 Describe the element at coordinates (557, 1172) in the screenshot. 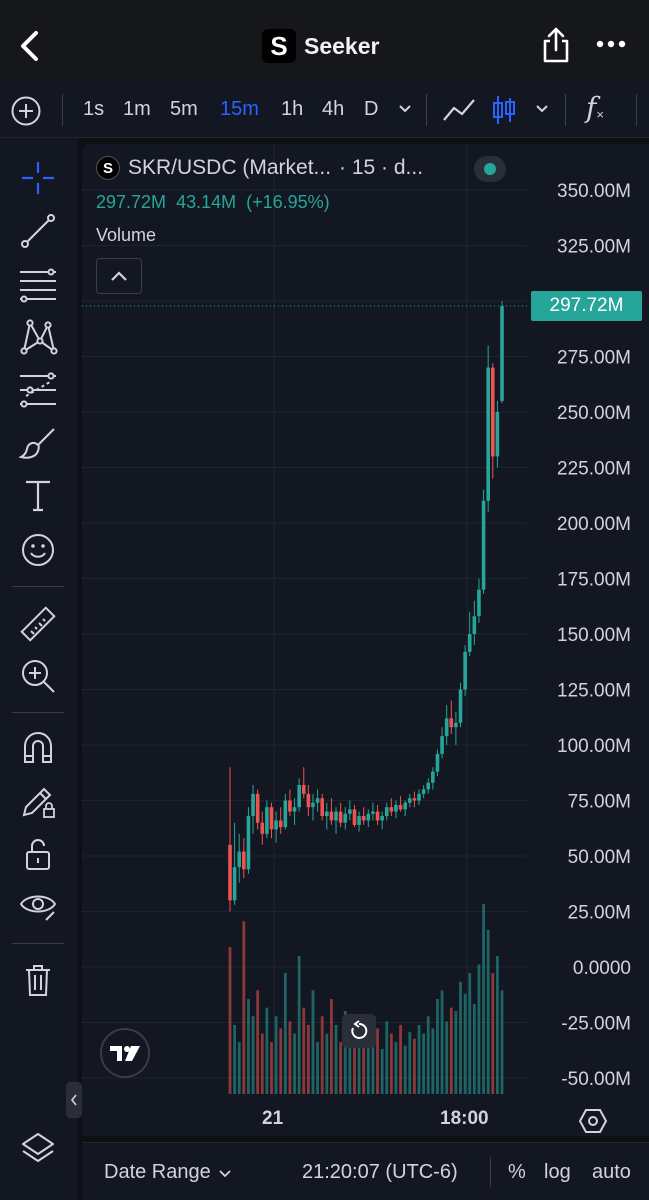

I see `log-scale-toggle: log` at that location.